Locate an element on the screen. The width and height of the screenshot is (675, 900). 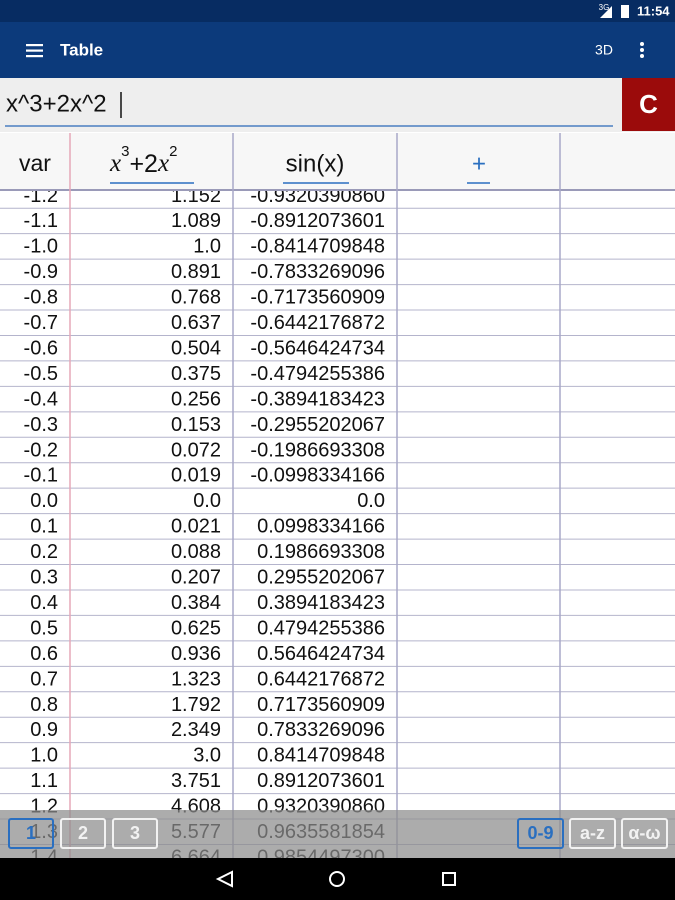
cell: -0.0998334166 is located at coordinates (317, 476).